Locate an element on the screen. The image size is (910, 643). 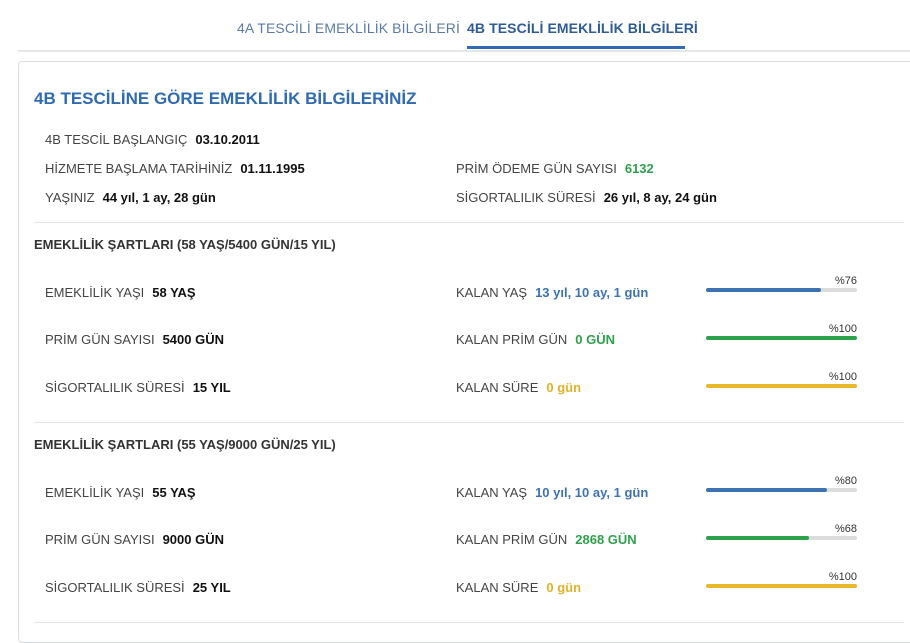
progress-percent: %68 is located at coordinates (845, 529).